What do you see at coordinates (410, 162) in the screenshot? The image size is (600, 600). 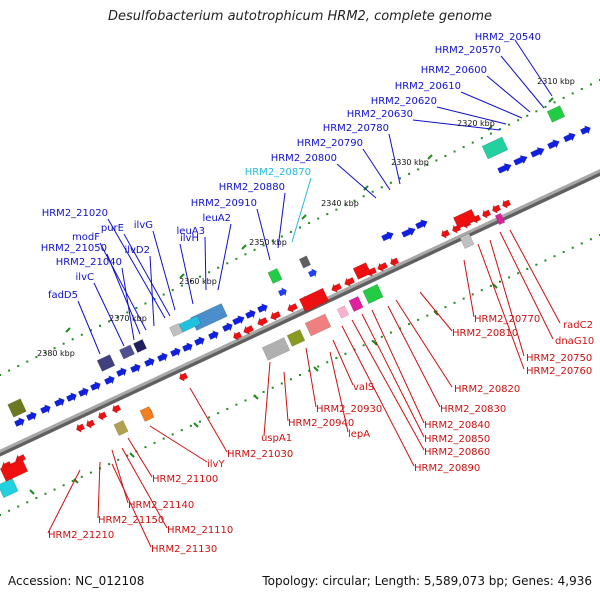 I see `kbp-label: 2330 kbp` at bounding box center [410, 162].